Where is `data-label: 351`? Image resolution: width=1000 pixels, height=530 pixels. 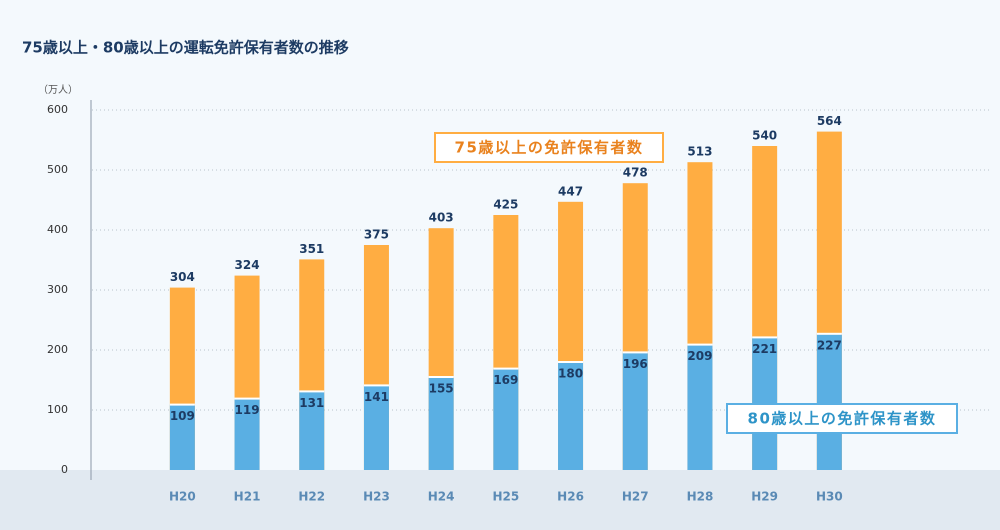 data-label: 351 is located at coordinates (311, 249).